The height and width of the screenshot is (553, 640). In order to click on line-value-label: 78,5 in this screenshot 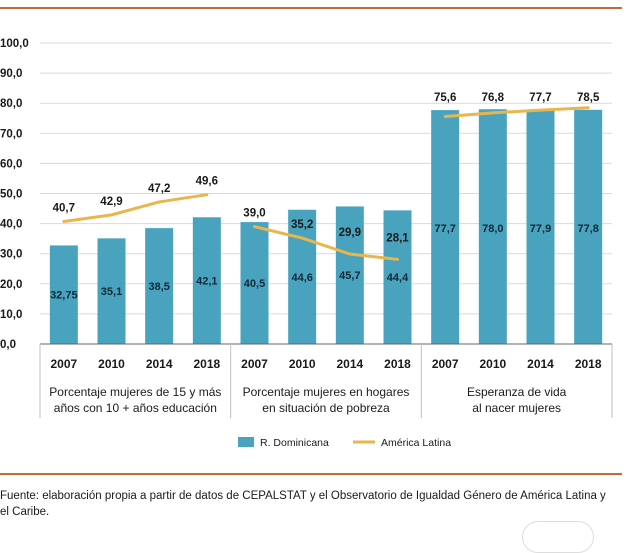, I will do `click(588, 98)`.